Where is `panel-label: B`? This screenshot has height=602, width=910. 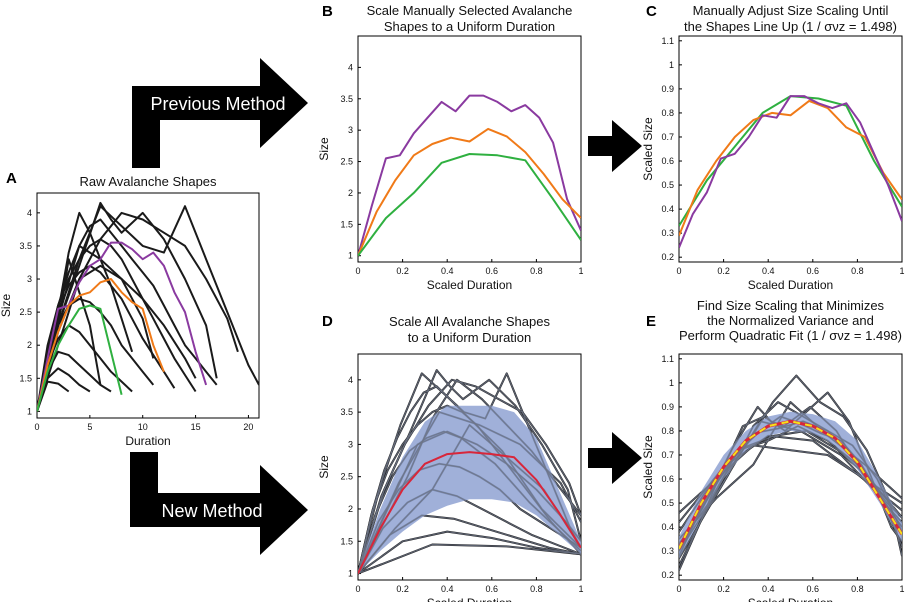 panel-label: B is located at coordinates (327, 11).